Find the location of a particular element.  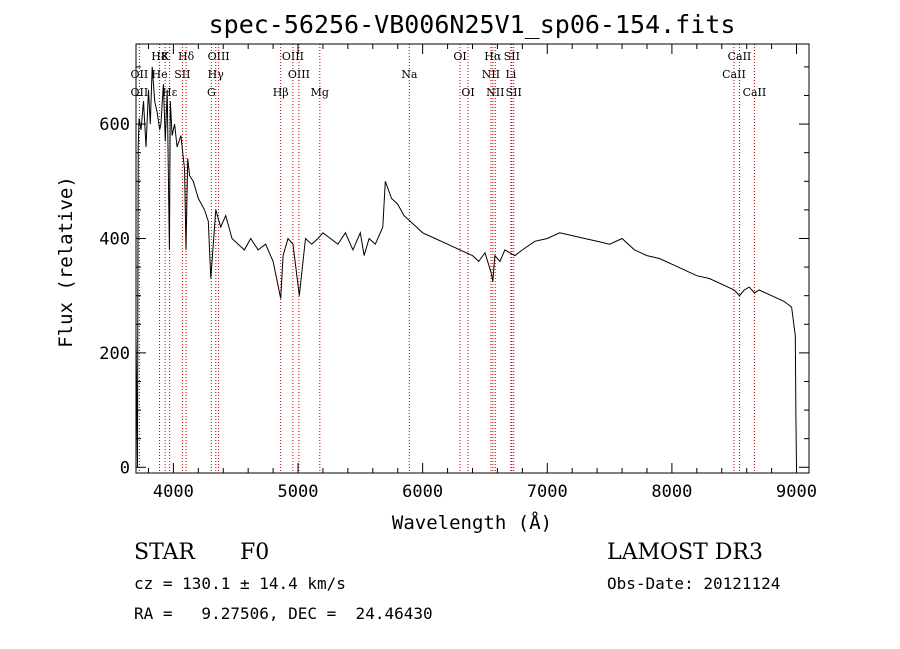

emission-line-label: G is located at coordinates (211, 92).